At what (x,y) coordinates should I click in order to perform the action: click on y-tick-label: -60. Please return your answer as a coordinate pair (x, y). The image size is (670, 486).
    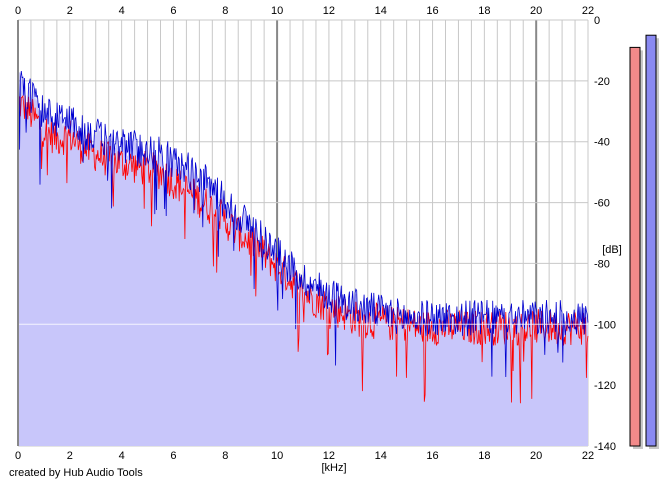
    Looking at the image, I should click on (602, 204).